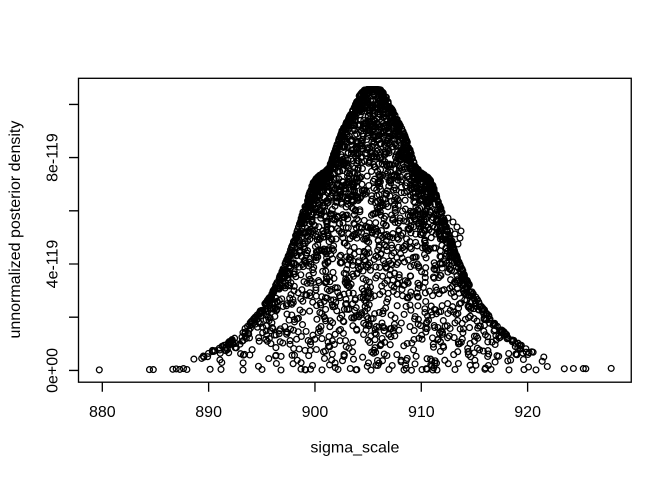 The height and width of the screenshot is (480, 672). What do you see at coordinates (53, 370) in the screenshot?
I see `svg-text: 0e+00` at bounding box center [53, 370].